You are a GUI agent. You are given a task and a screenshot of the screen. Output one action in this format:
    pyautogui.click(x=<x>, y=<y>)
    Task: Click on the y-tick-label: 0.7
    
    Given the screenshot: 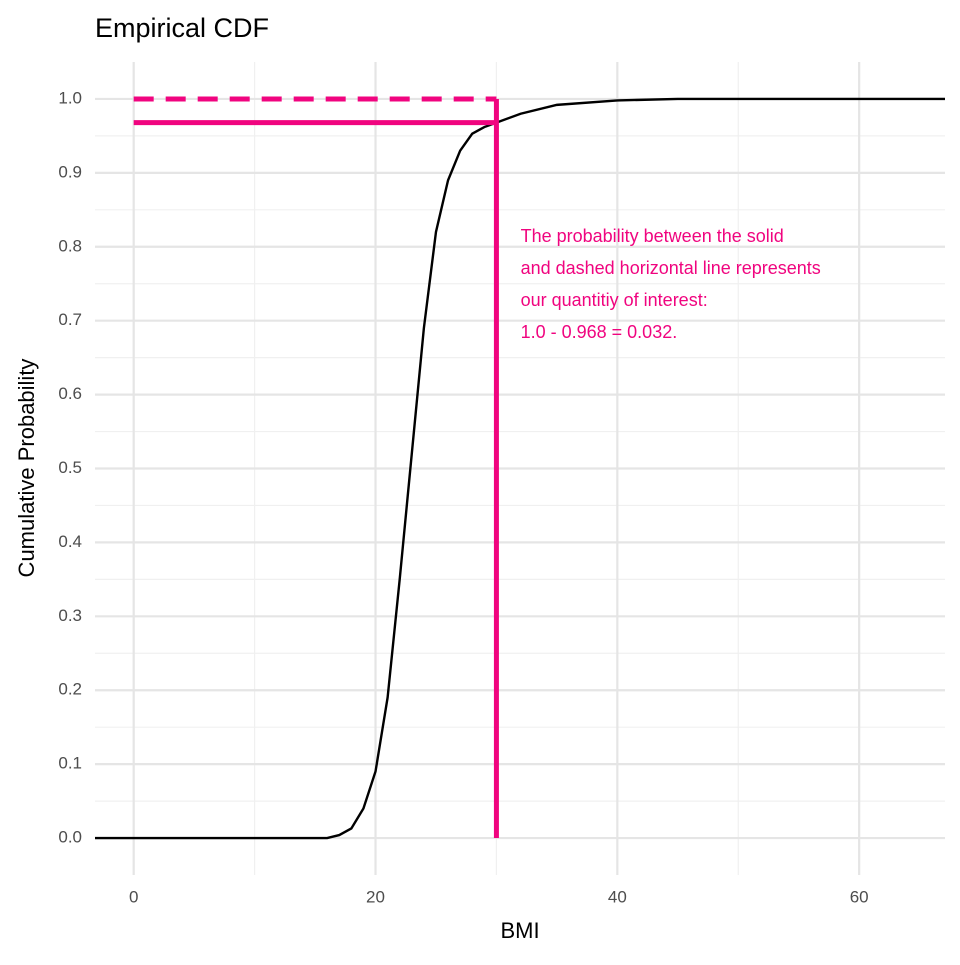 What is the action you would take?
    pyautogui.click(x=70, y=319)
    